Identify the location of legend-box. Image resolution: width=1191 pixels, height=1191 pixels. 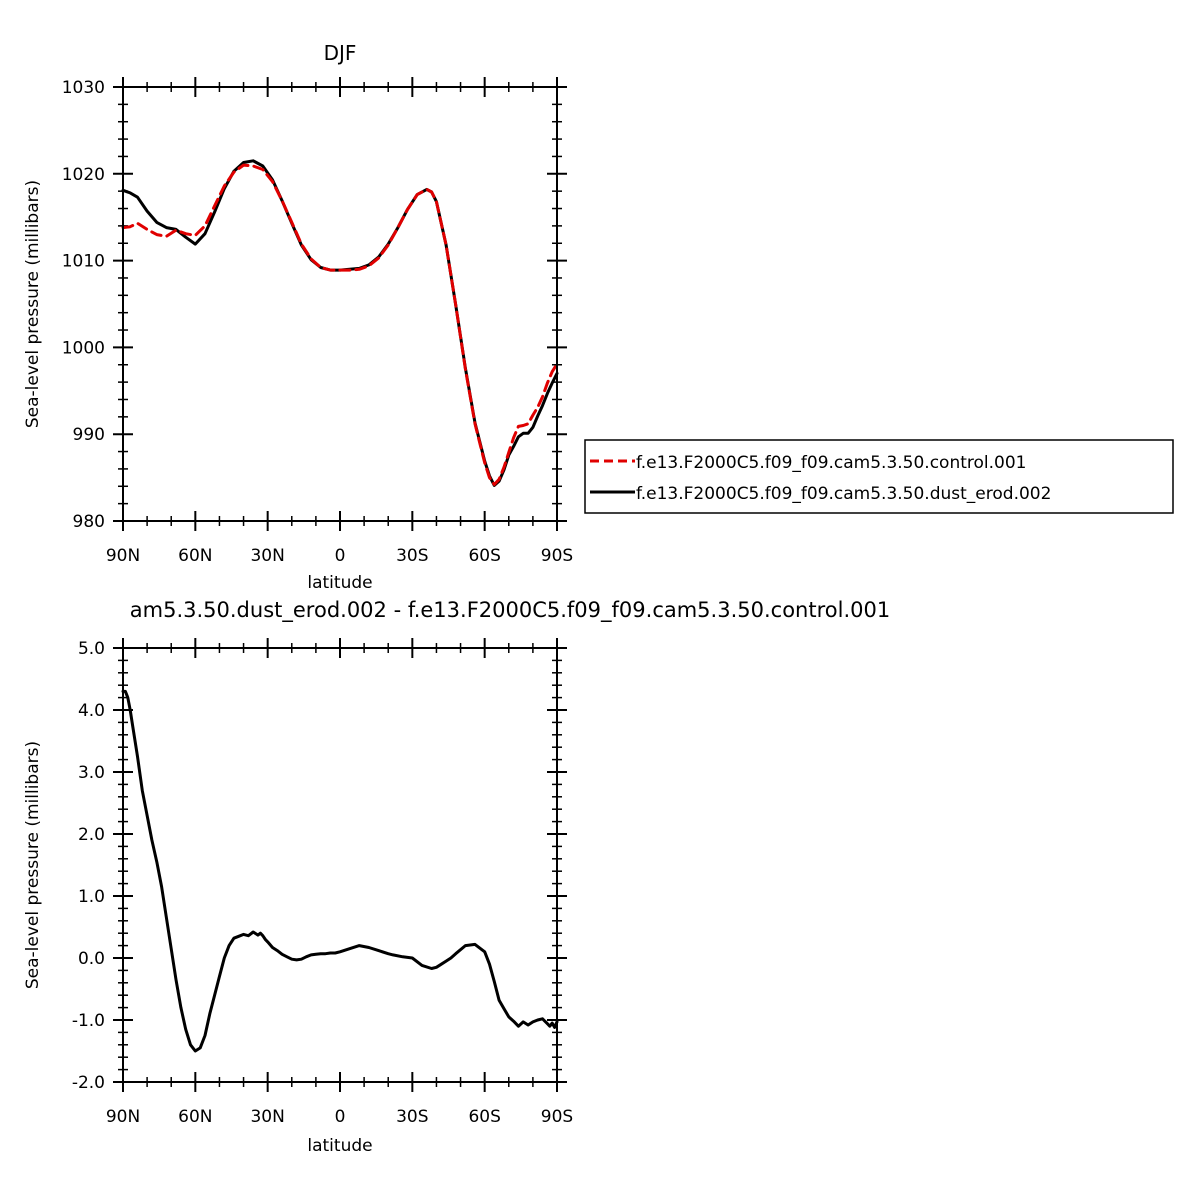
(879, 476).